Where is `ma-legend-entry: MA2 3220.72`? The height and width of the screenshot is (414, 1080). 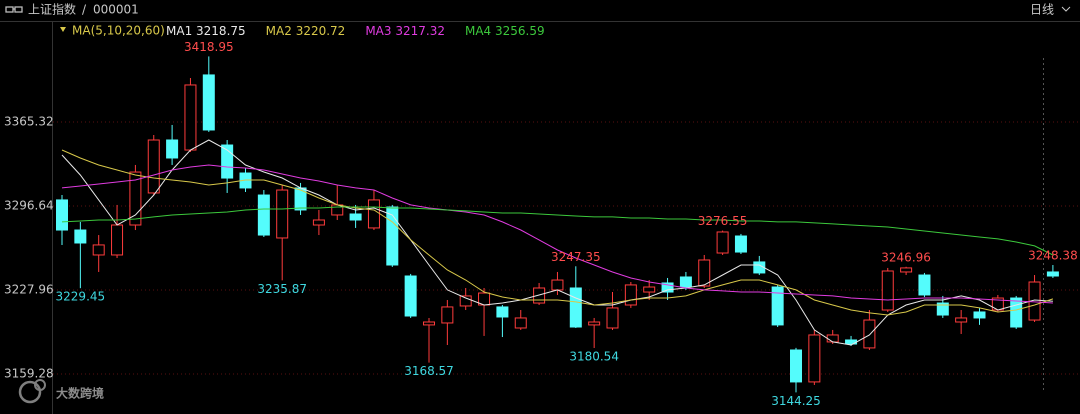 ma-legend-entry: MA2 3220.72 is located at coordinates (306, 31).